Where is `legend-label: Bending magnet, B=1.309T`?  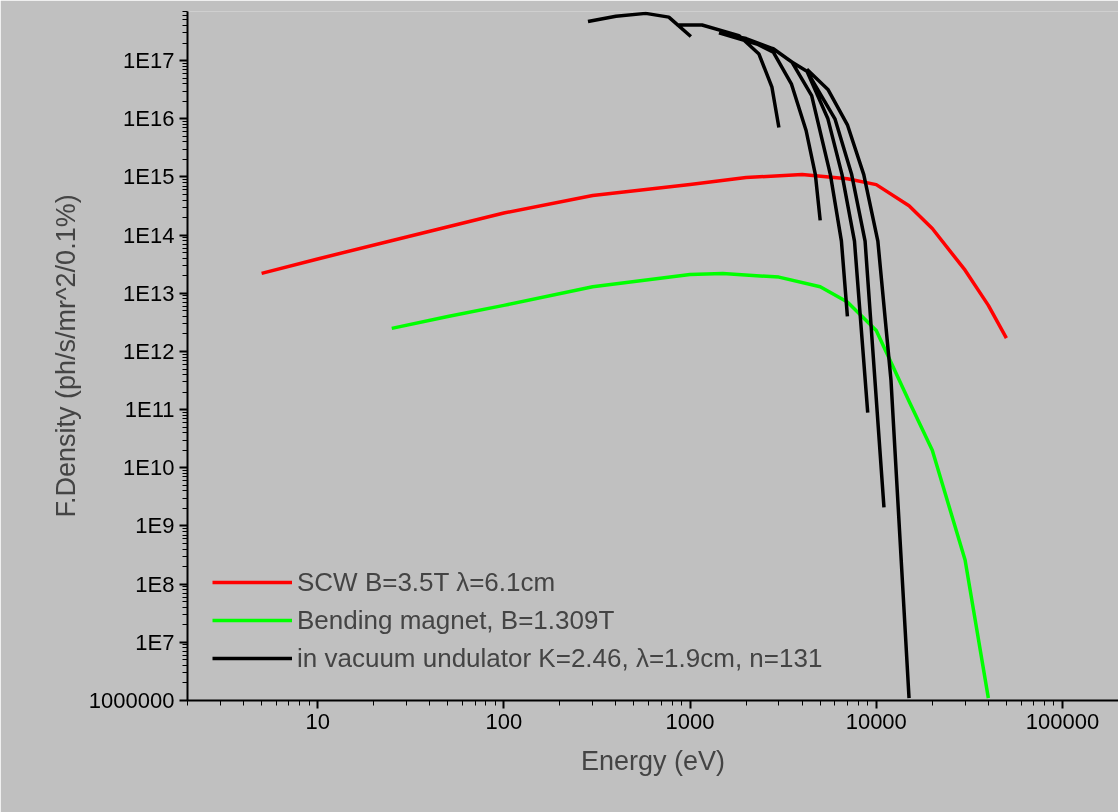
legend-label: Bending magnet, B=1.309T is located at coordinates (456, 620).